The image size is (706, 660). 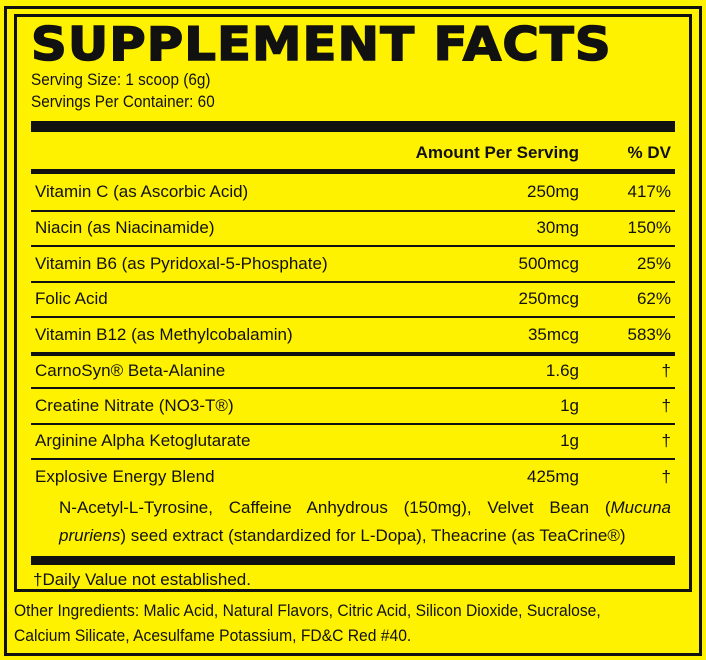 I want to click on nutrient-amount: 250mcg, so click(x=548, y=299).